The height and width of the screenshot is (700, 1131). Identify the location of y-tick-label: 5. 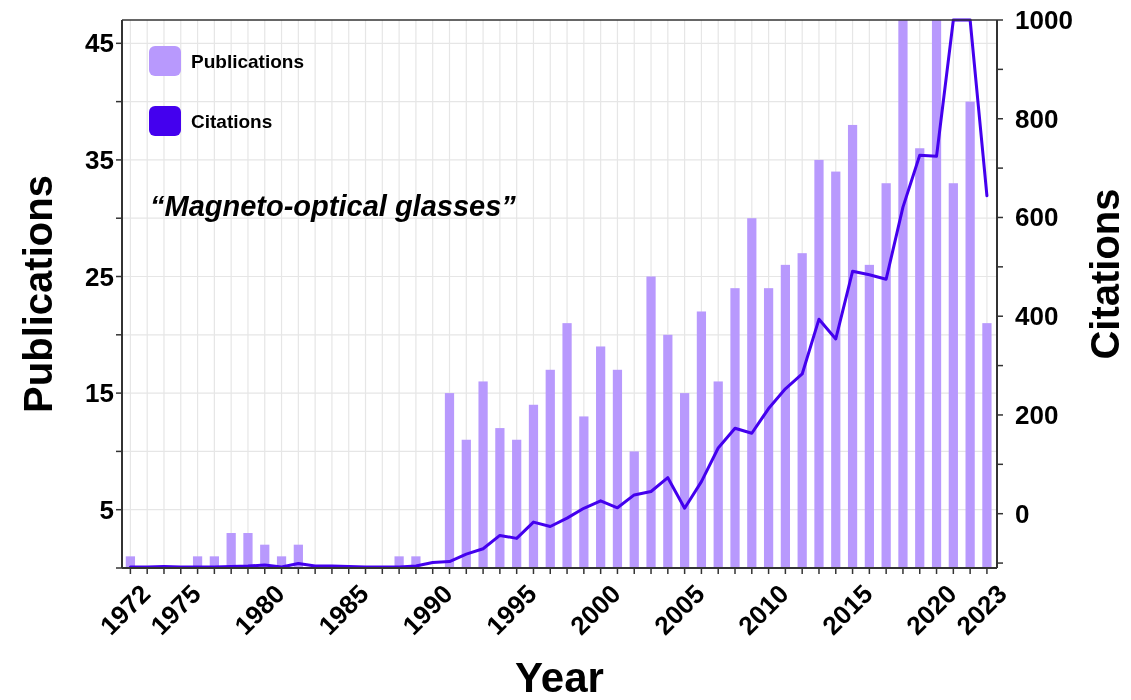
(106, 509).